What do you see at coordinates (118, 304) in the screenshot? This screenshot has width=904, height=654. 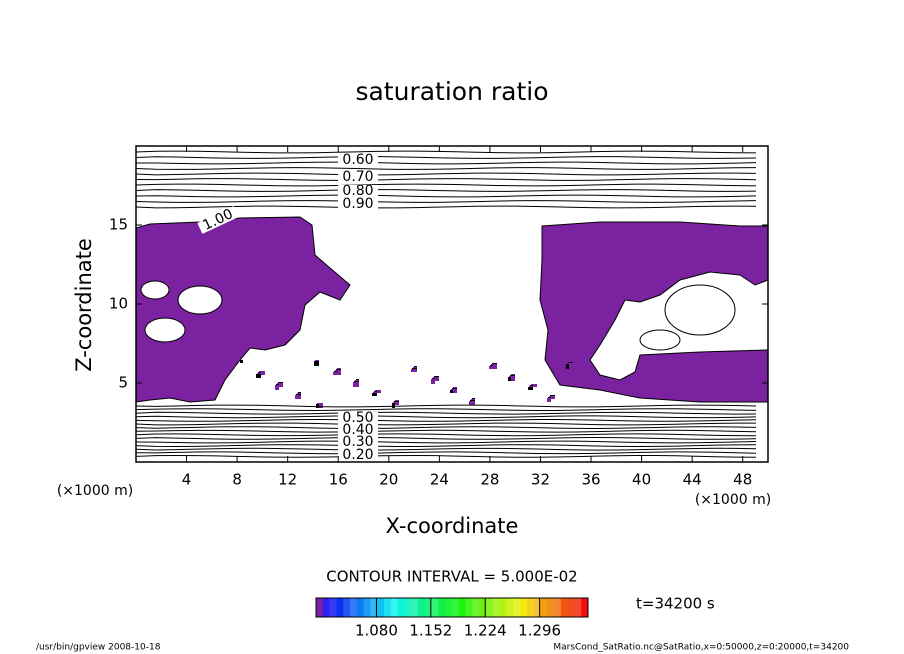 I see `y-tick-label: 10` at bounding box center [118, 304].